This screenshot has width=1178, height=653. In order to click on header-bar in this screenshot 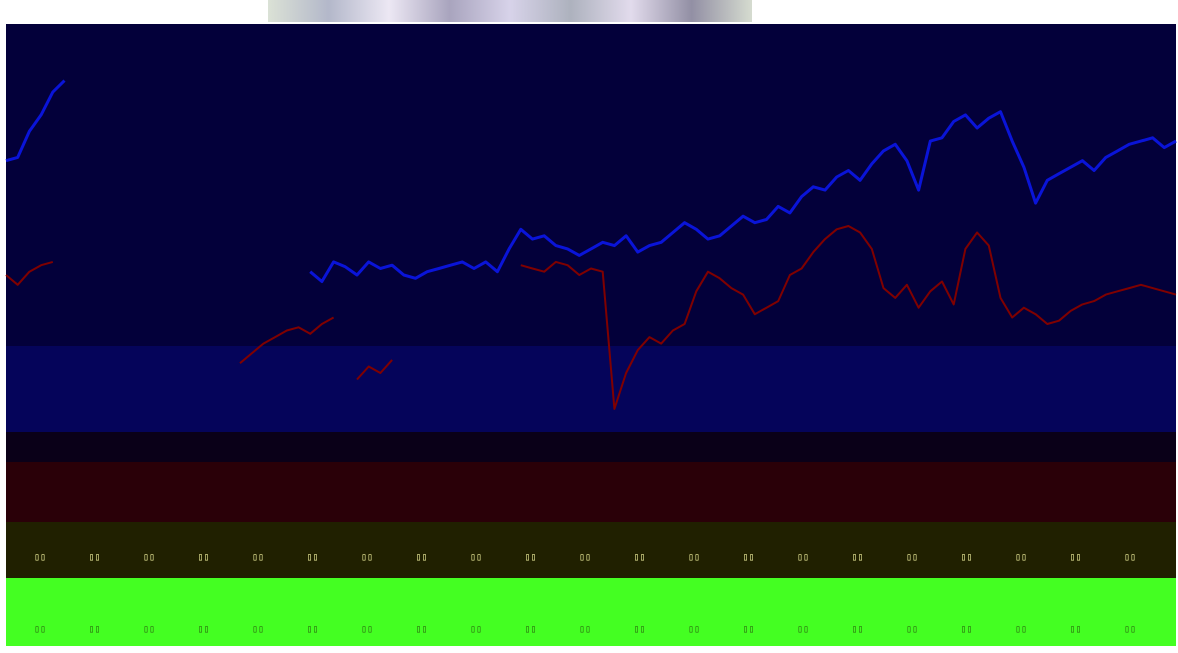, I will do `click(589, 12)`.